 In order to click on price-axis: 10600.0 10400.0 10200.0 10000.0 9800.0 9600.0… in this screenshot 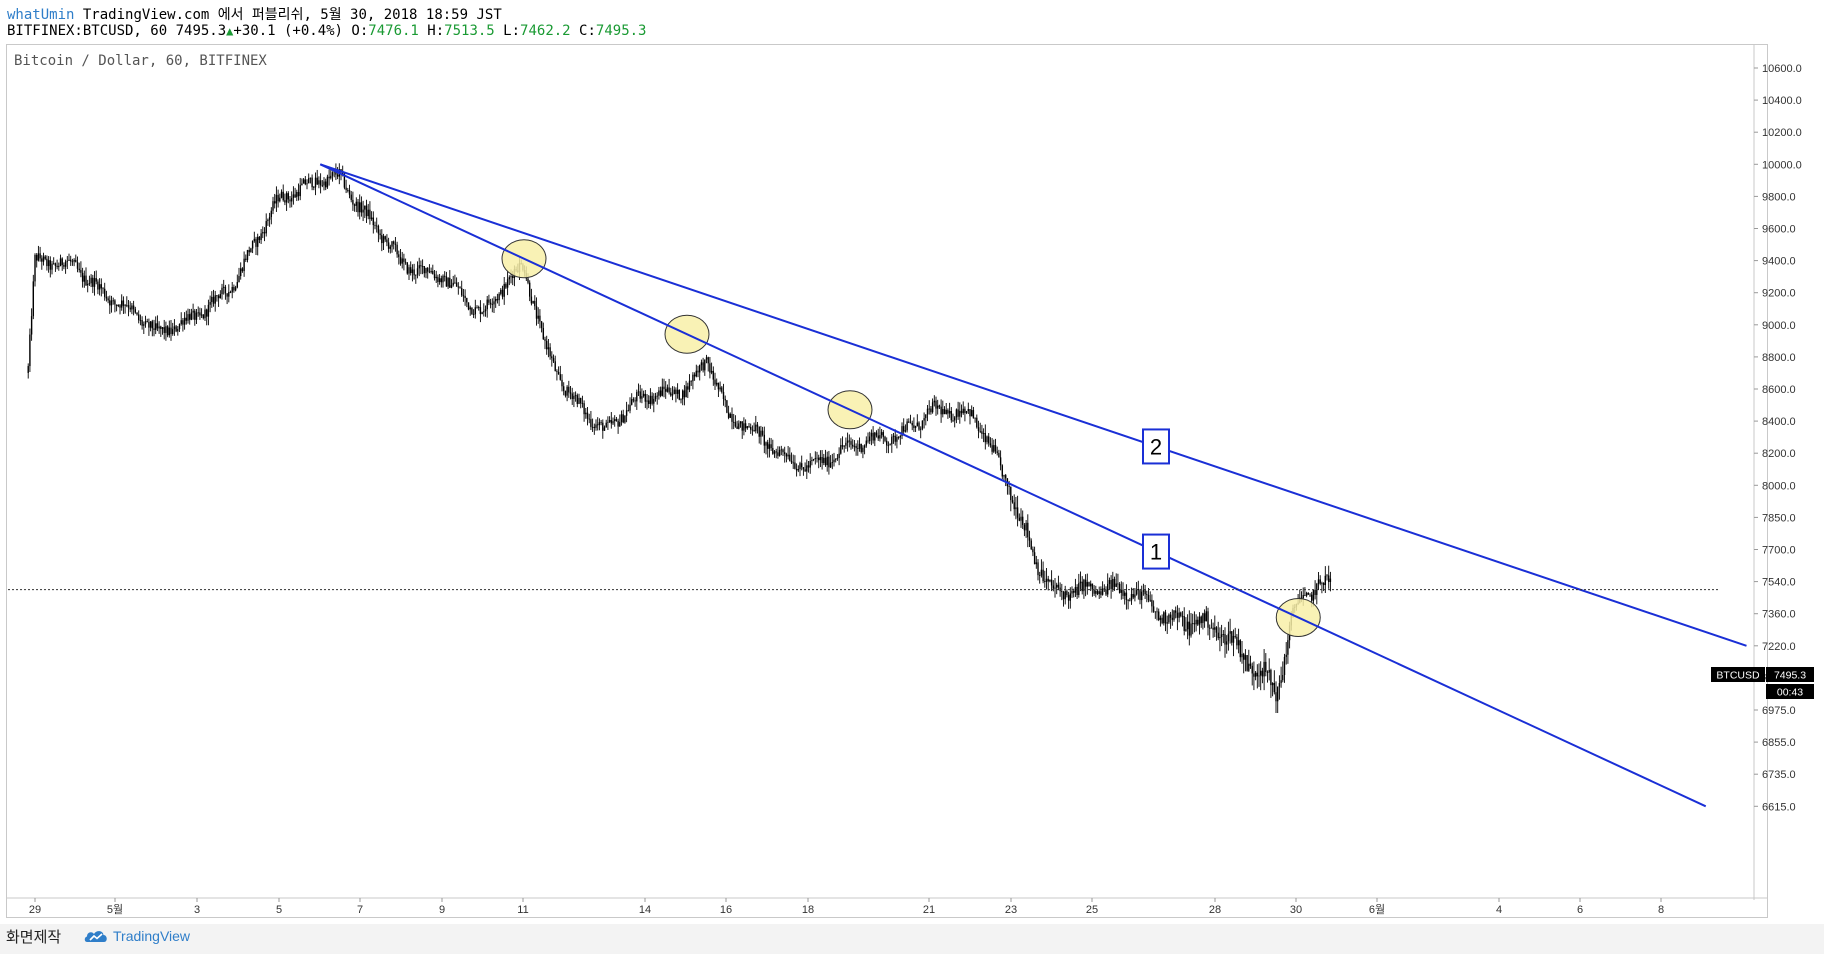, I will do `click(1778, 438)`.